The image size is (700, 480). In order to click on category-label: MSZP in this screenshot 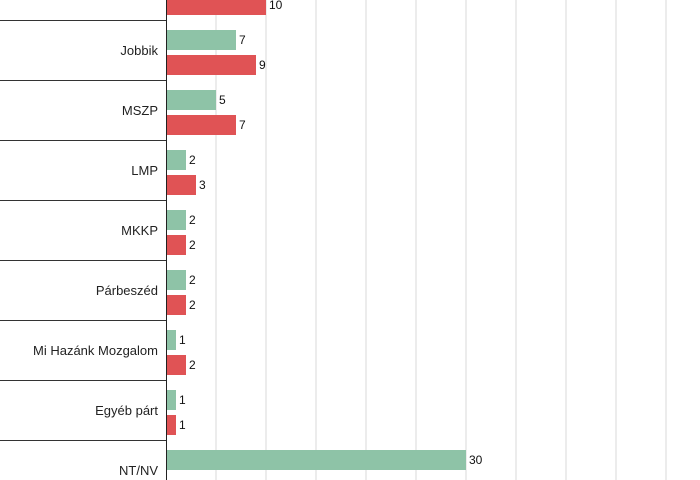, I will do `click(140, 110)`.